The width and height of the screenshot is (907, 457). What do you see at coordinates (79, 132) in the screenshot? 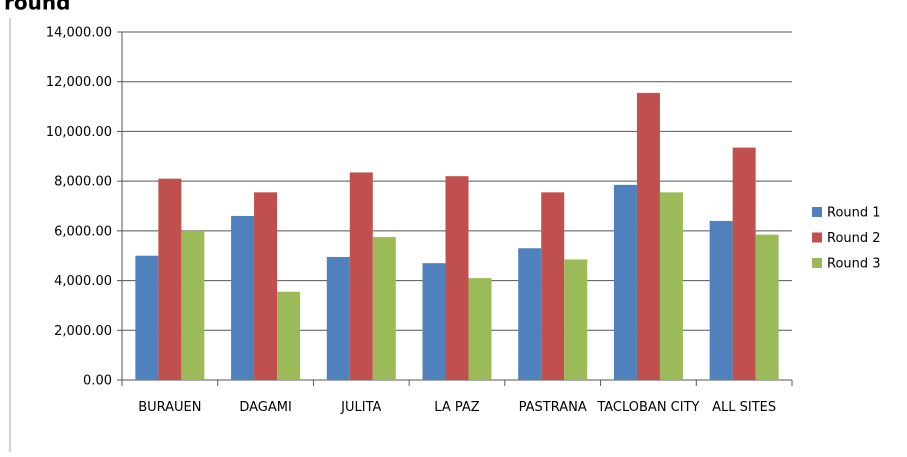
I see `y-tick-label: 10,000.00` at bounding box center [79, 132].